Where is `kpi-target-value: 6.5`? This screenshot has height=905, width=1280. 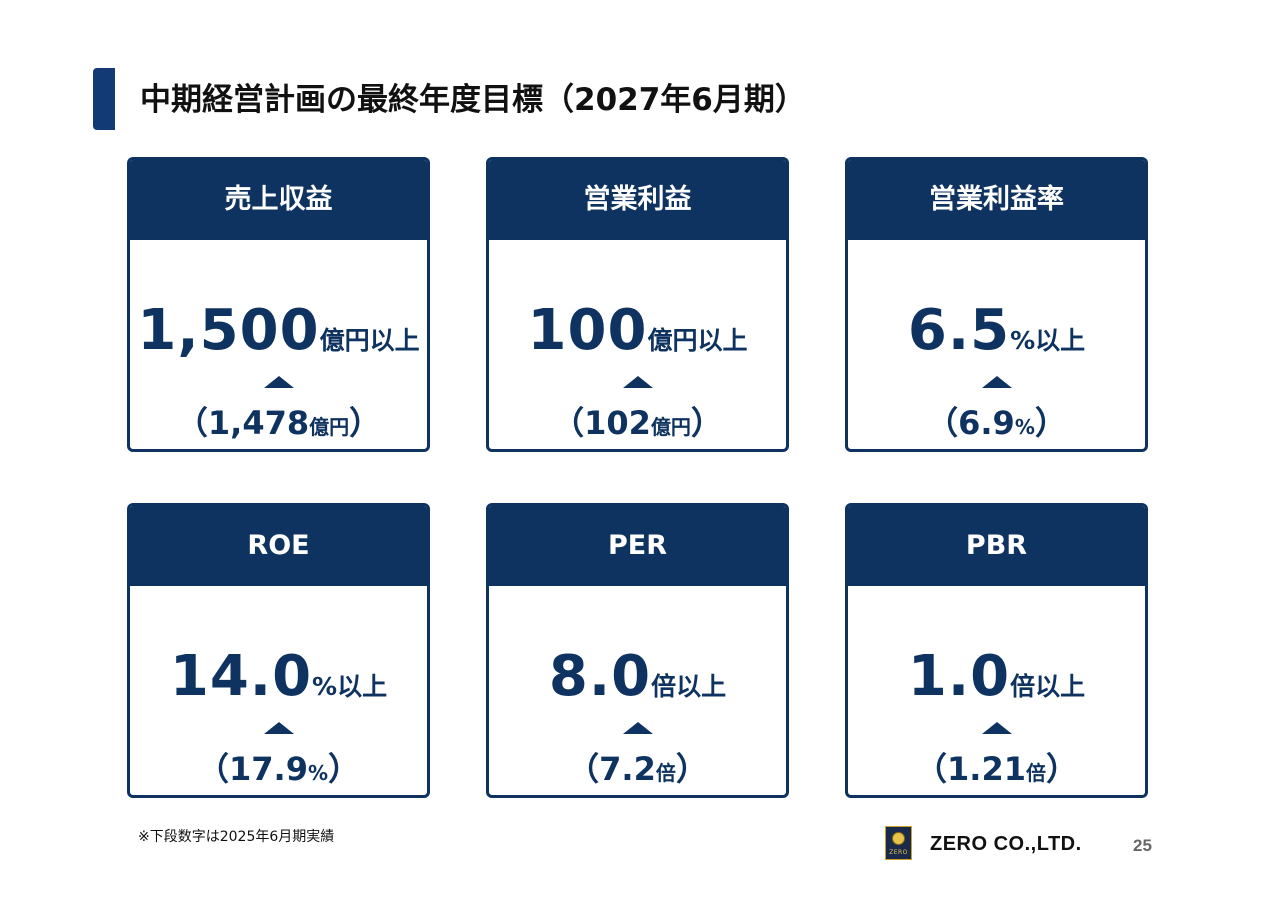
kpi-target-value: 6.5 is located at coordinates (959, 330).